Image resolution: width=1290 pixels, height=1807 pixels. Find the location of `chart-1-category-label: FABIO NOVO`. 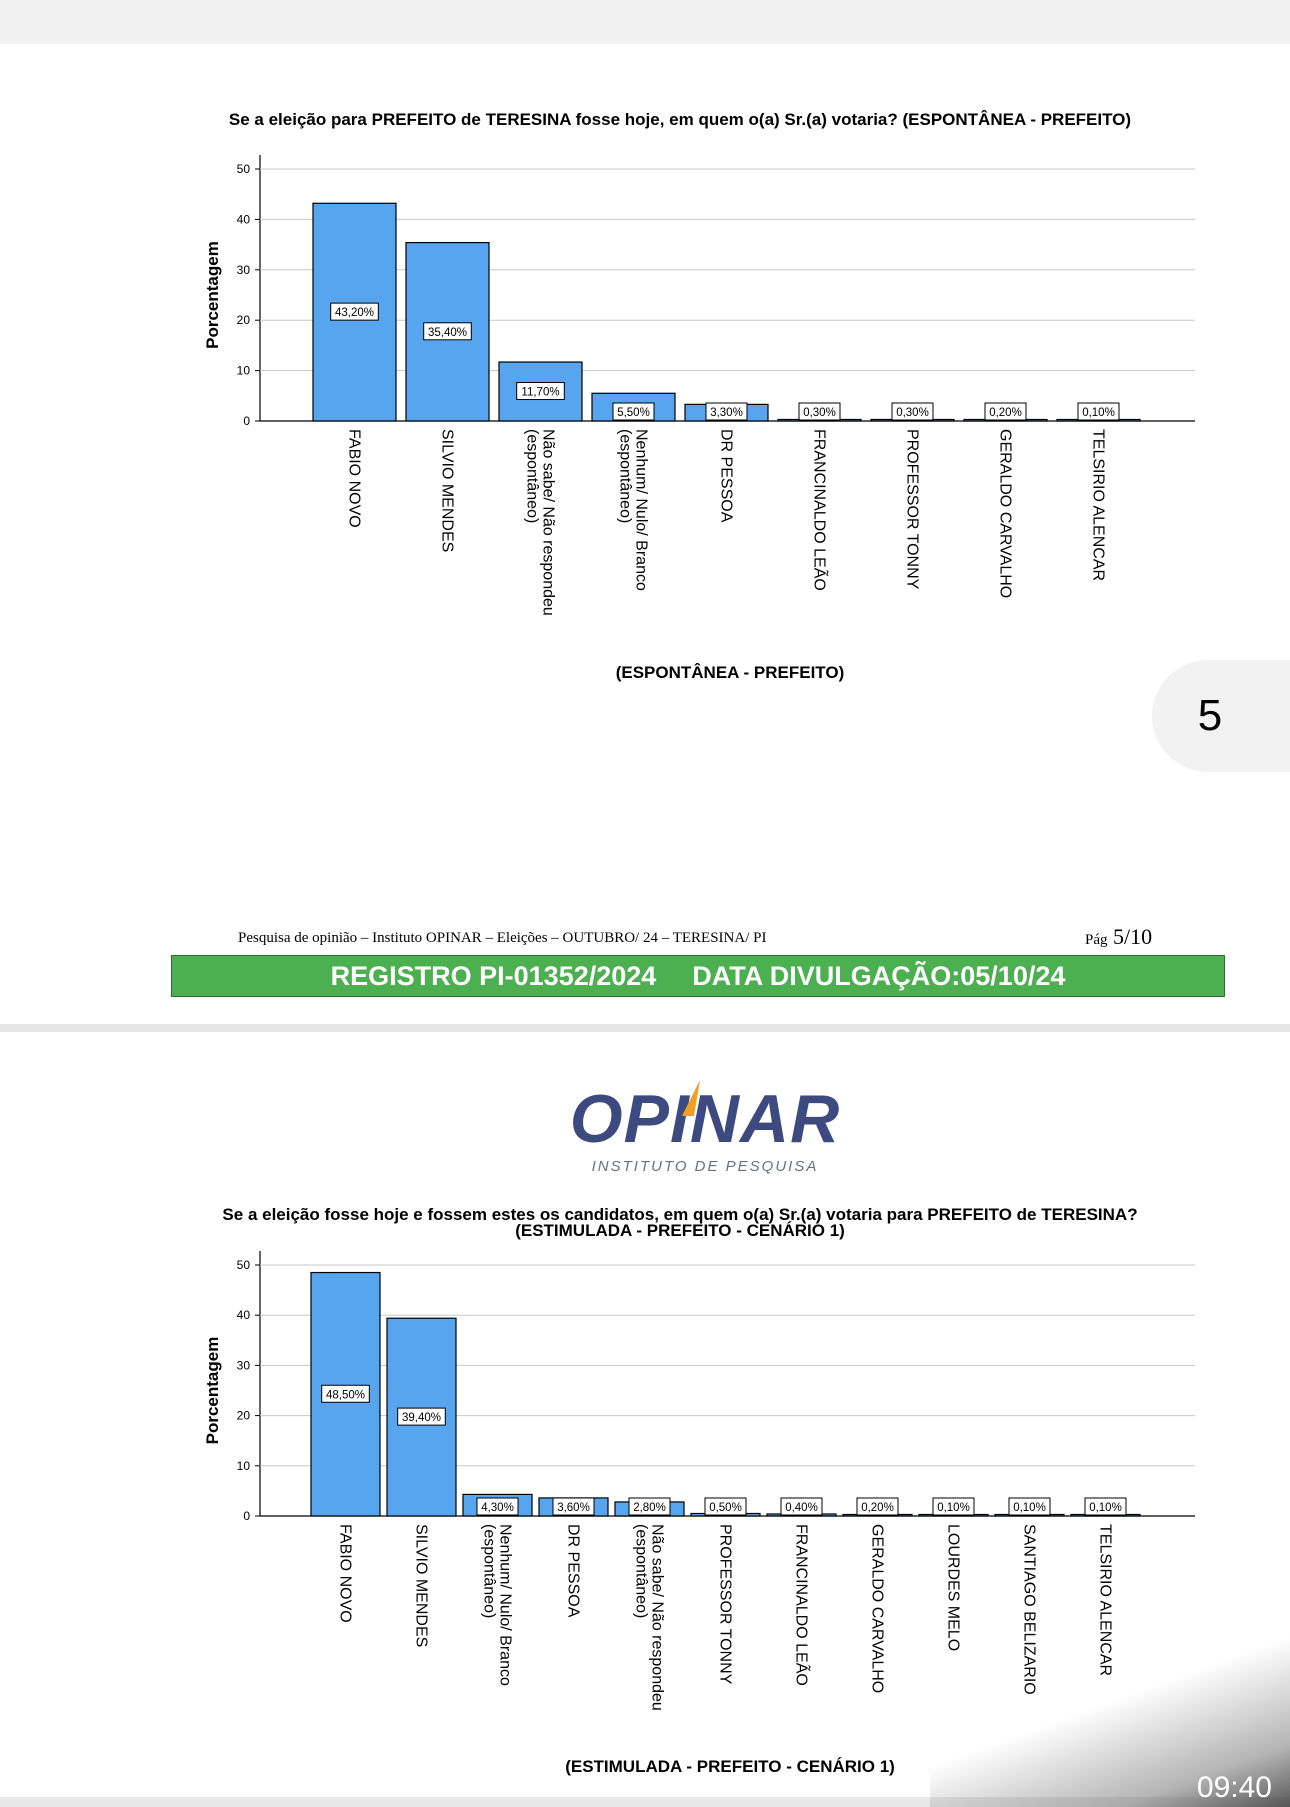

chart-1-category-label: FABIO NOVO is located at coordinates (354, 478).